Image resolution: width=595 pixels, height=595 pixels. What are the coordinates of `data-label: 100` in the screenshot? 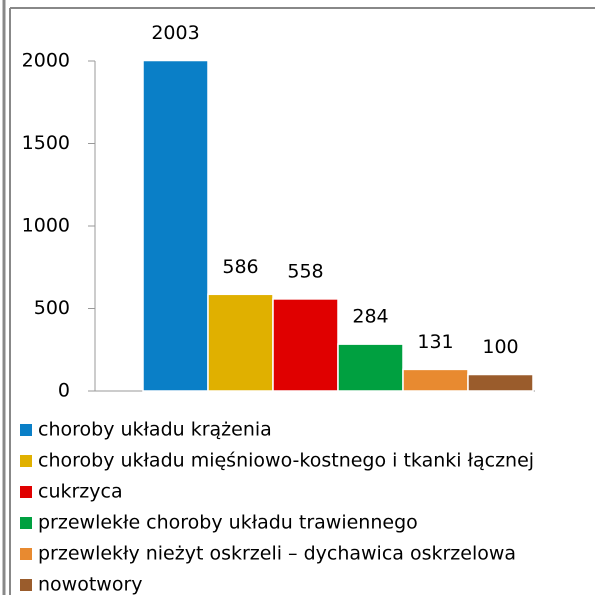 It's located at (500, 347).